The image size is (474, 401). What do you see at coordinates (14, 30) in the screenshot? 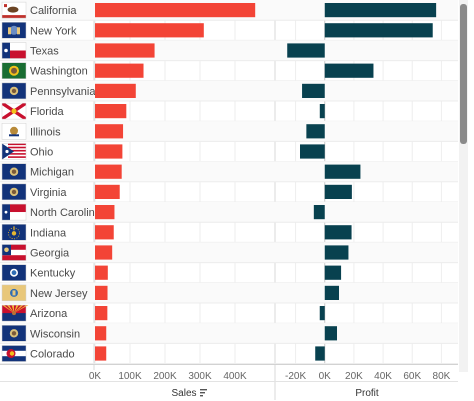
I see `new-york-flag-icon` at bounding box center [14, 30].